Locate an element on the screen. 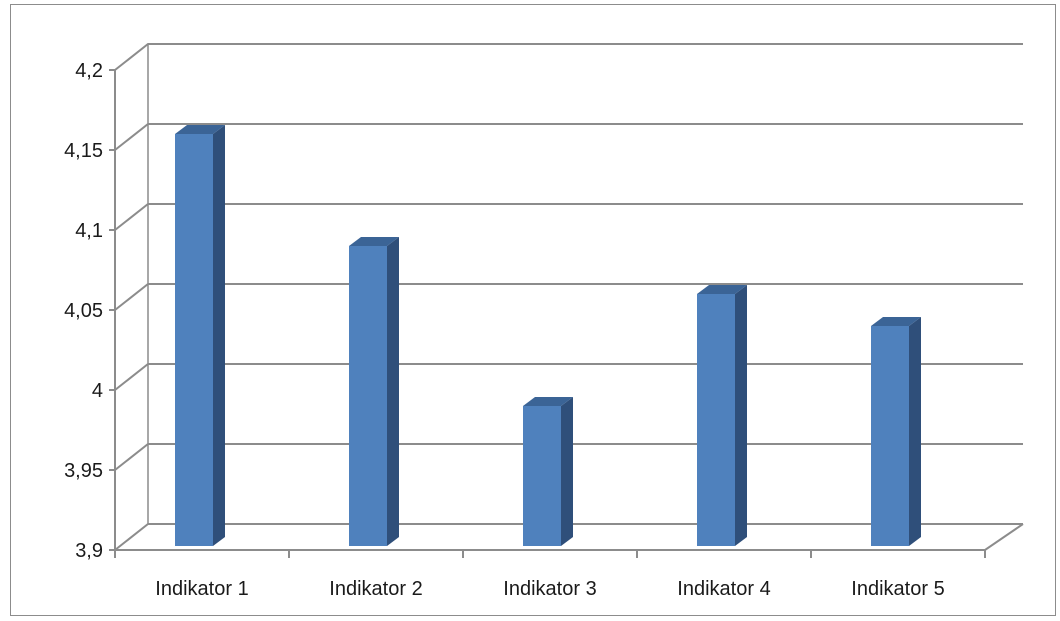 The width and height of the screenshot is (1060, 621). x-tick-label: Indikator 1 is located at coordinates (201, 589).